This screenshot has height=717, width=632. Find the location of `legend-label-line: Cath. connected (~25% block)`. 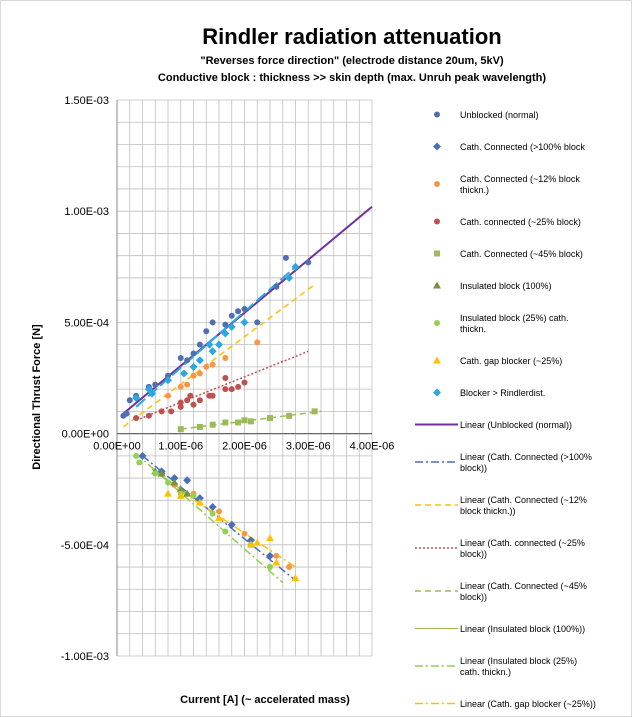

legend-label-line: Cath. connected (~25% block) is located at coordinates (520, 222).